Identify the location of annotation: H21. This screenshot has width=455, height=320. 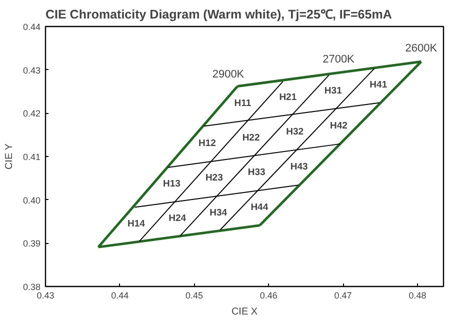
(288, 97).